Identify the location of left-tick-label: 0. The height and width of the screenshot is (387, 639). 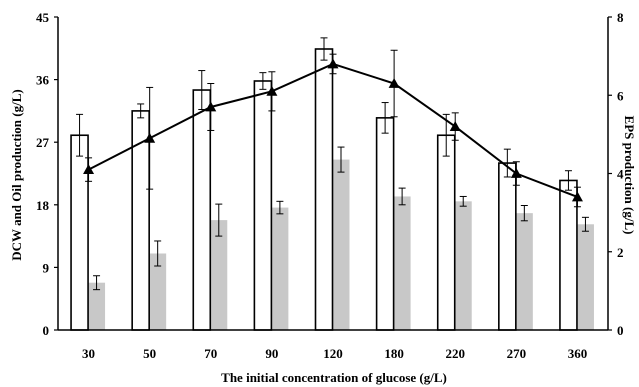
(46, 330).